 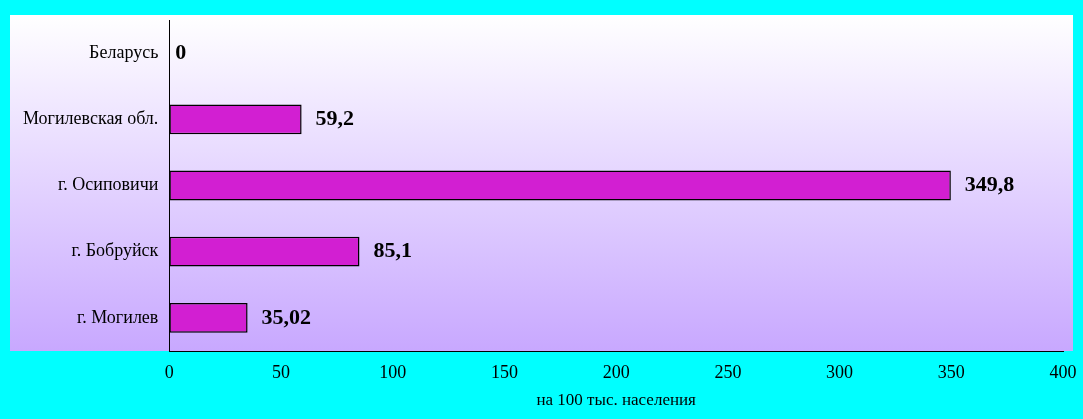 What do you see at coordinates (504, 371) in the screenshot?
I see `x-tick-label: 150` at bounding box center [504, 371].